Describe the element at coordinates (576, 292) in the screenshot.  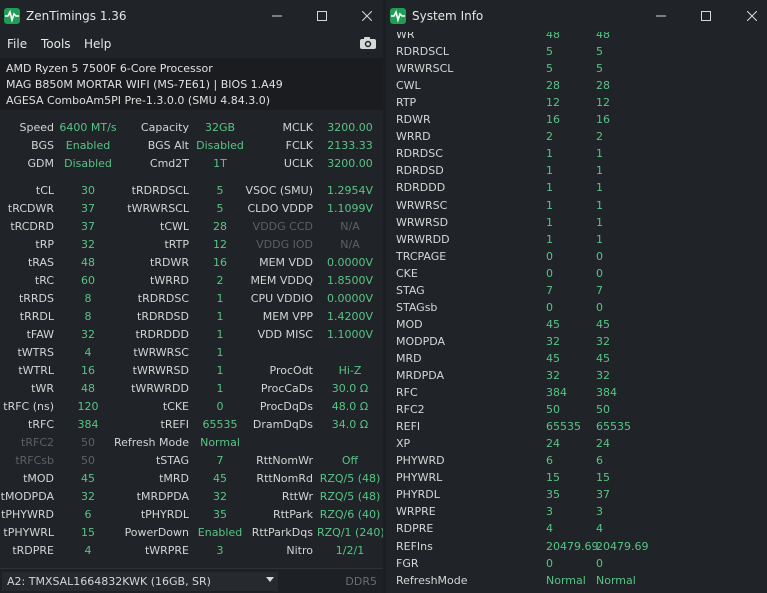
I see `sysinfo-row: STAG 7 7` at that location.